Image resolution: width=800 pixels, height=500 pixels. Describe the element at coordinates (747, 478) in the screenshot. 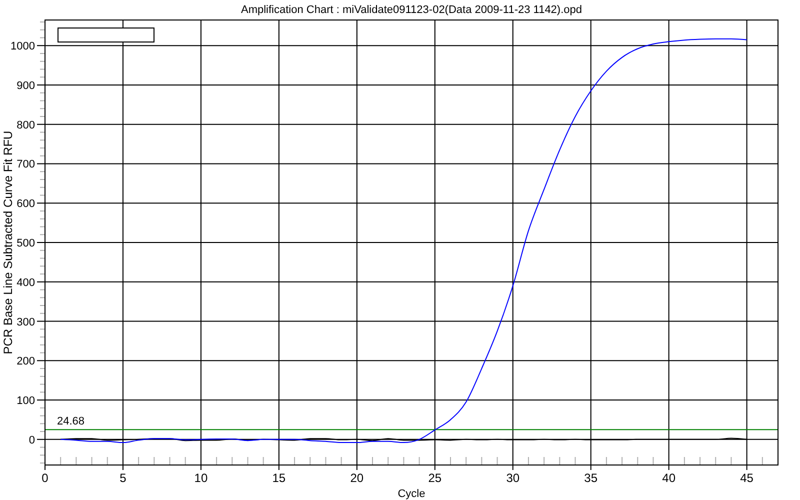

I see `x-tick-label: 45` at that location.